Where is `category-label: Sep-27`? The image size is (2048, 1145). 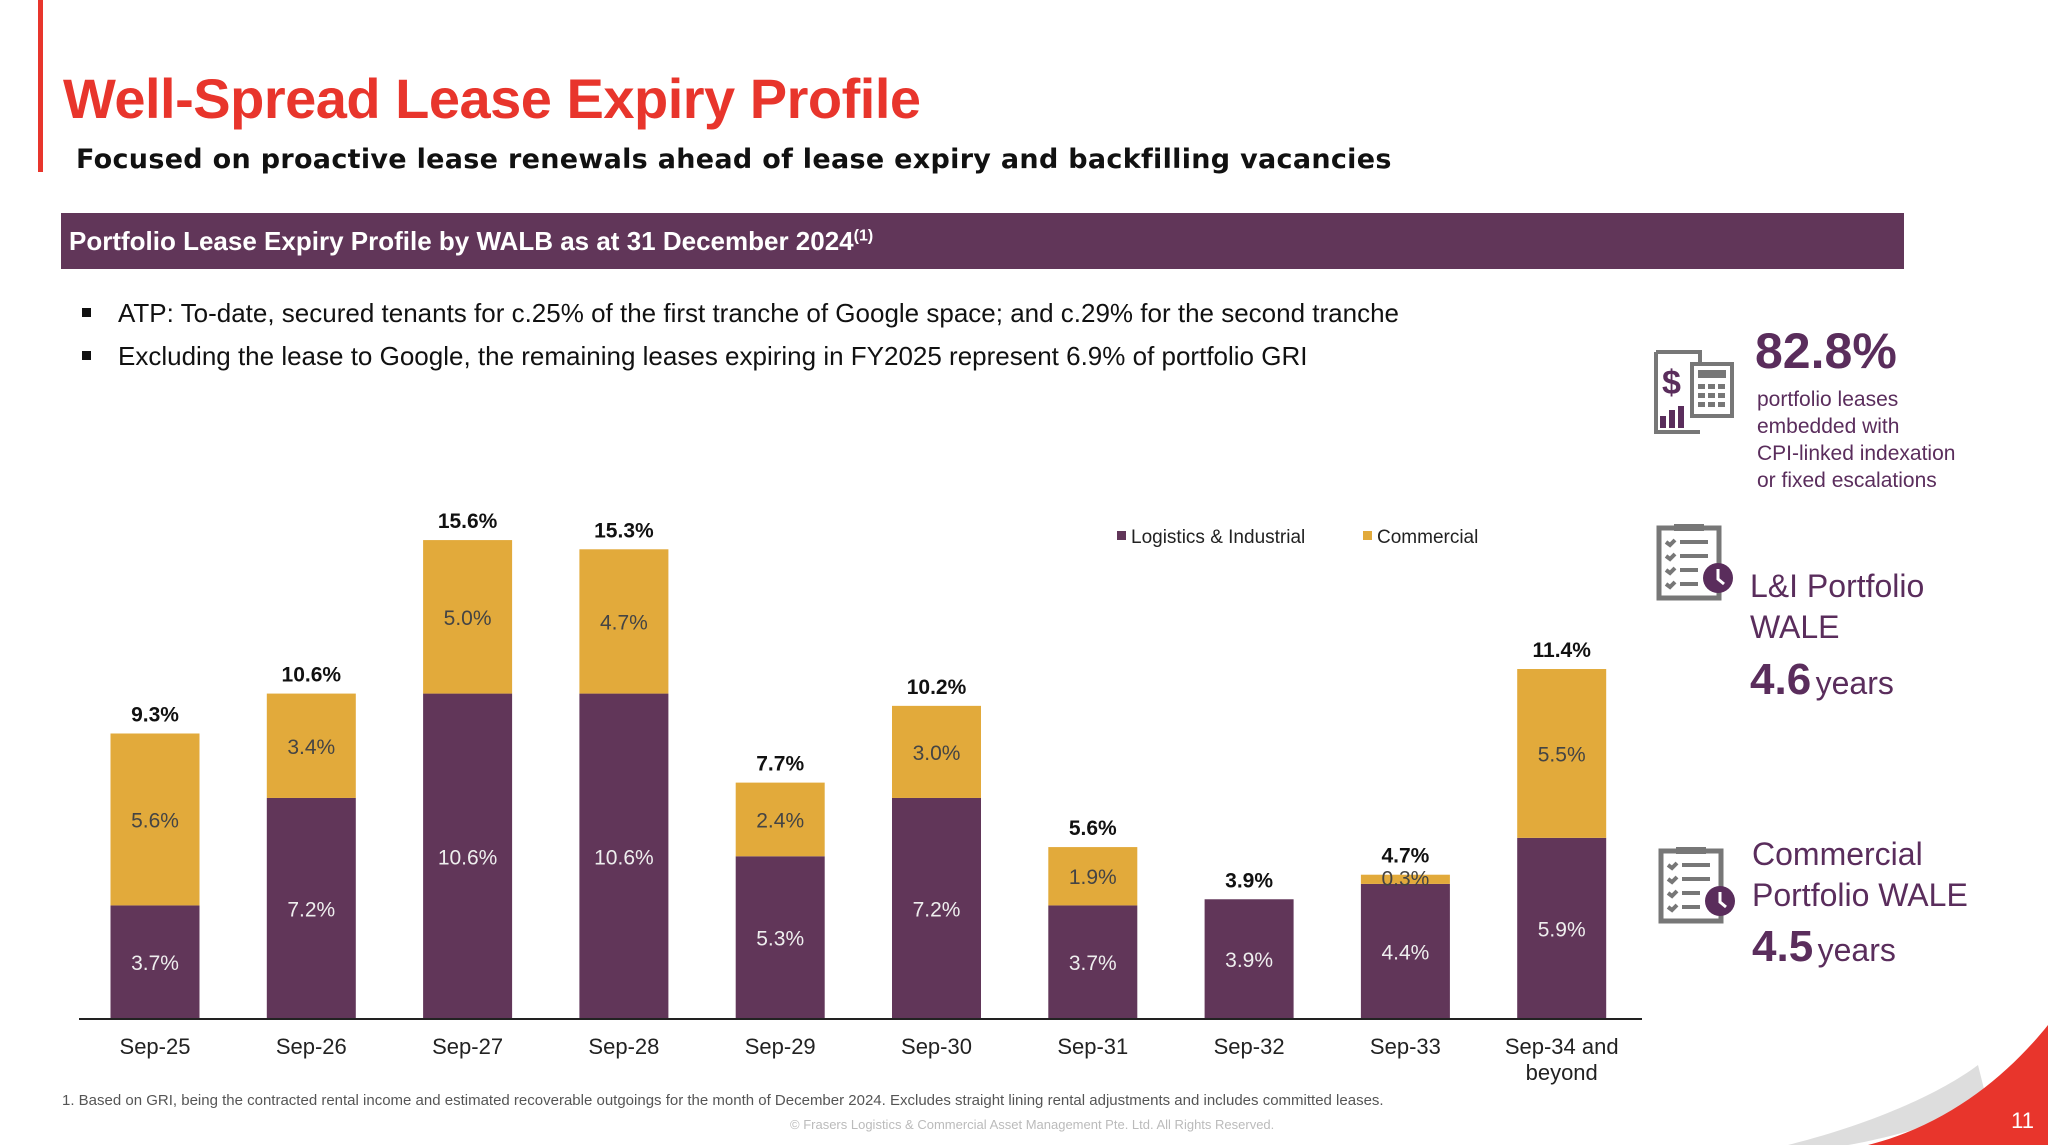 category-label: Sep-27 is located at coordinates (467, 1046).